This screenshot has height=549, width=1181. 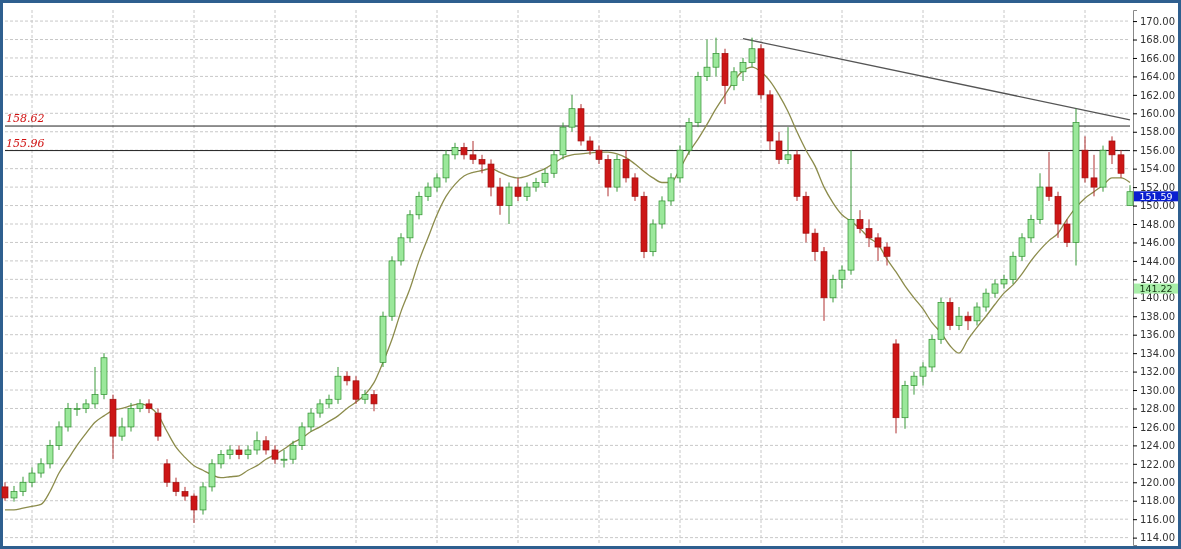 I want to click on y-tick-label: 170.00, so click(x=1157, y=21).